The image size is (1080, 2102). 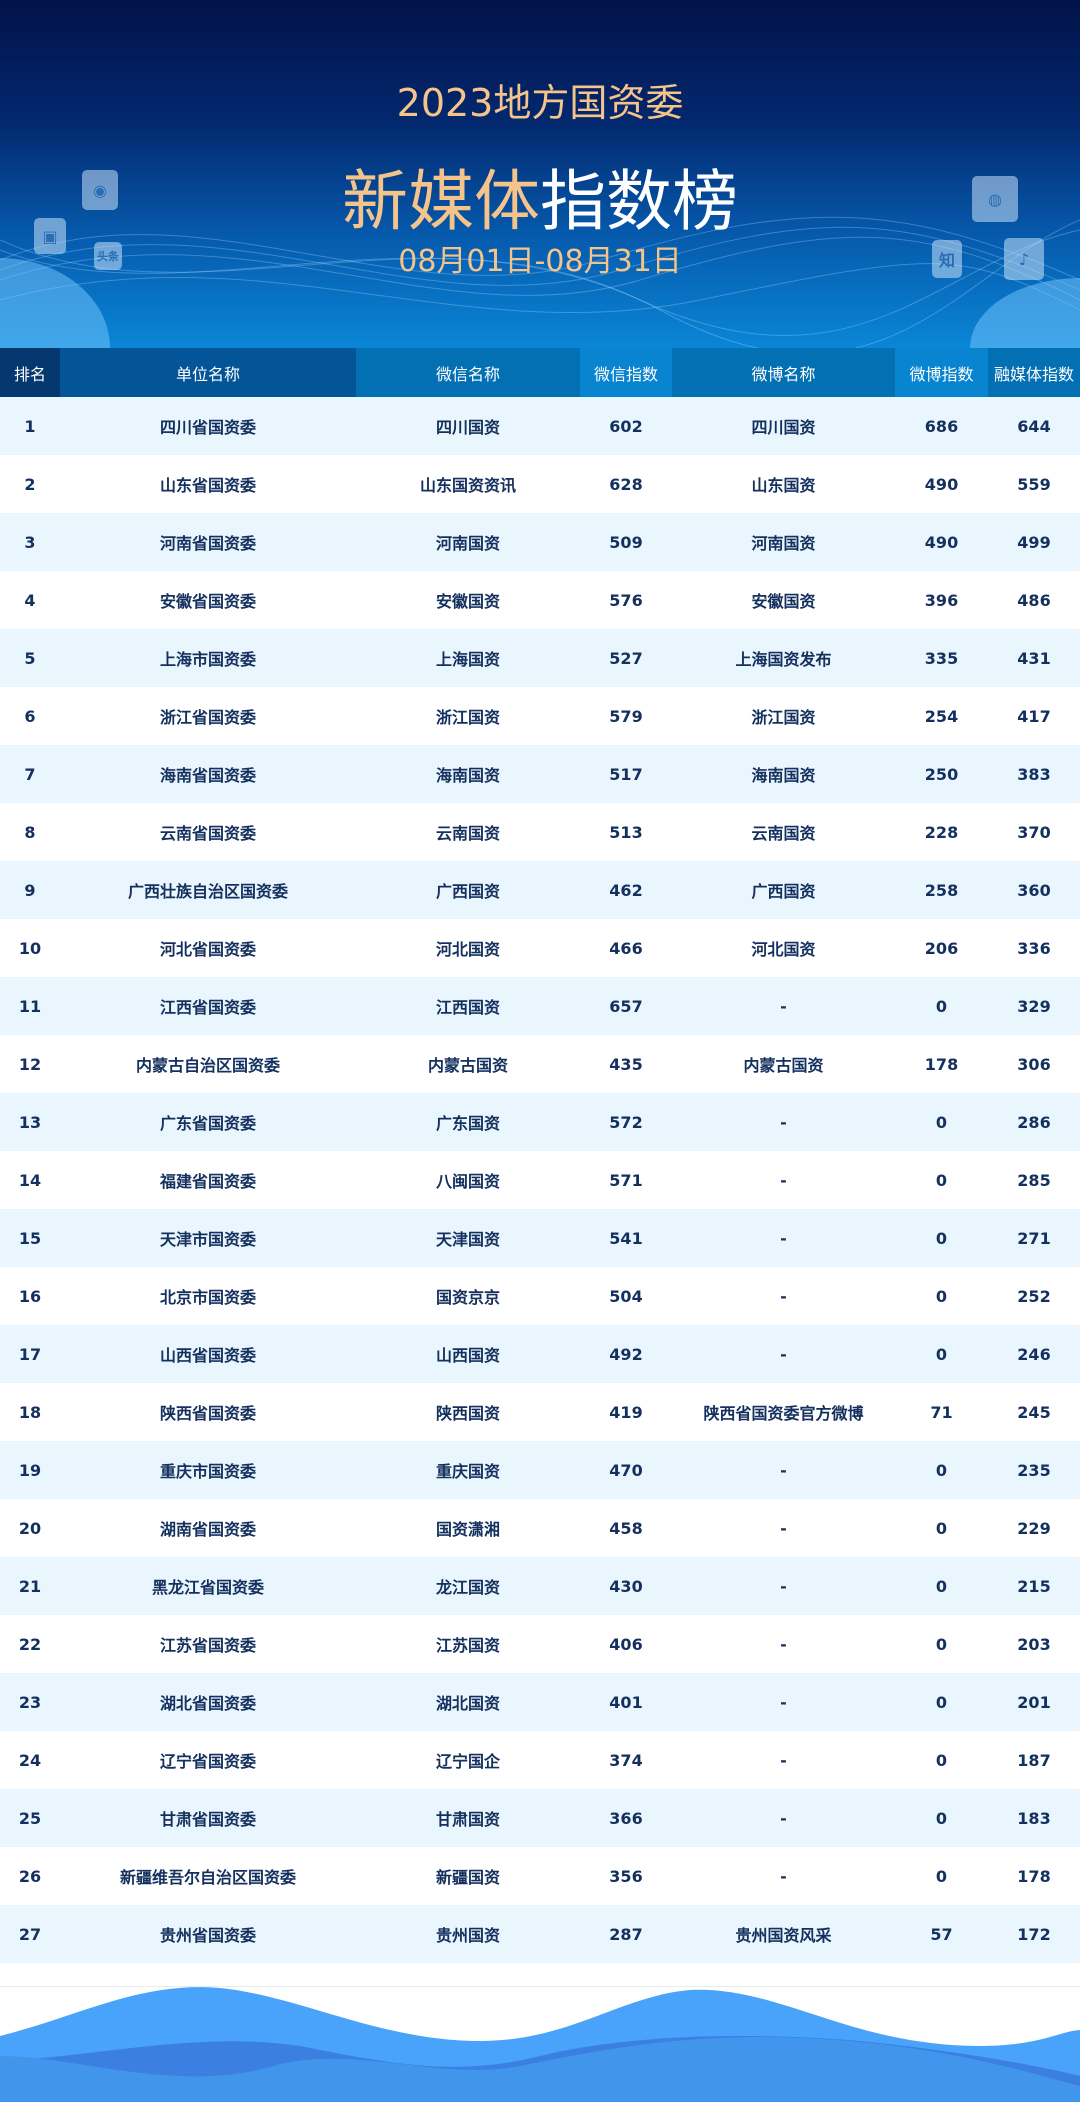 I want to click on wechat-index-cell: 509, so click(x=626, y=542).